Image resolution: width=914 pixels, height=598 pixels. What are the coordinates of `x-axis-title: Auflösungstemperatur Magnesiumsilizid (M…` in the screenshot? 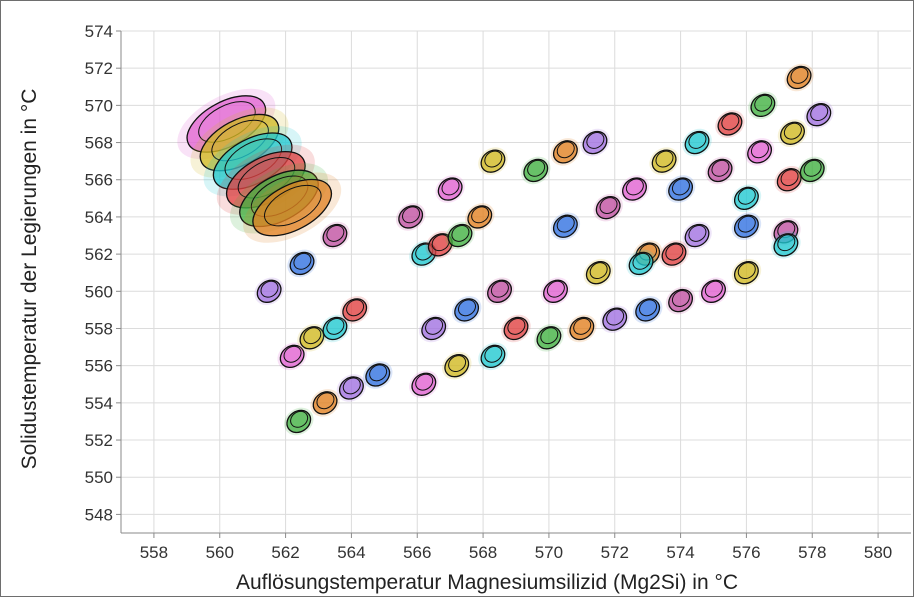 It's located at (487, 582).